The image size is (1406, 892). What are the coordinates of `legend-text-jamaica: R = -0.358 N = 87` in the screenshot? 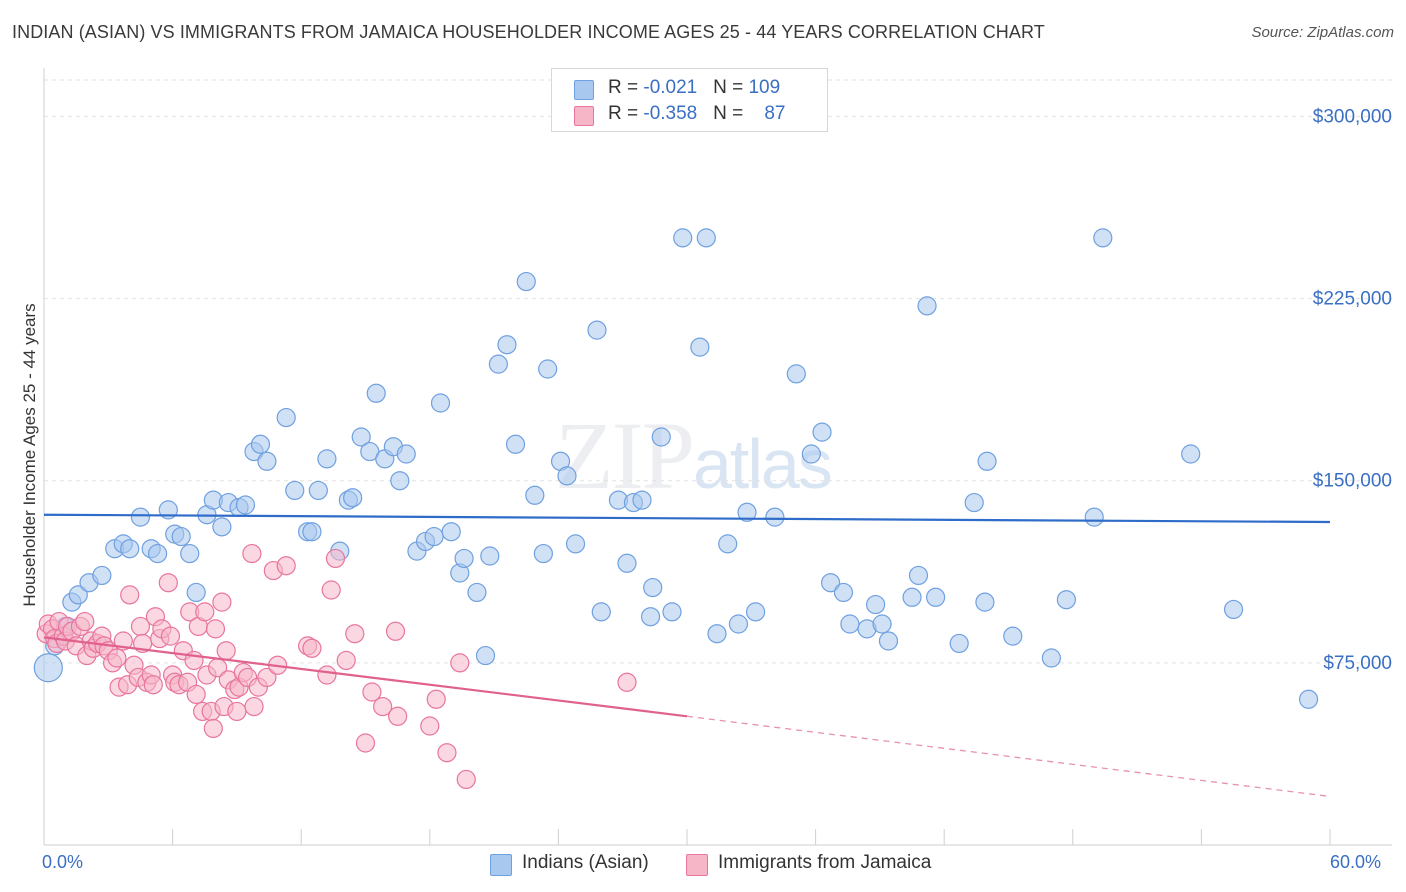 It's located at (697, 113).